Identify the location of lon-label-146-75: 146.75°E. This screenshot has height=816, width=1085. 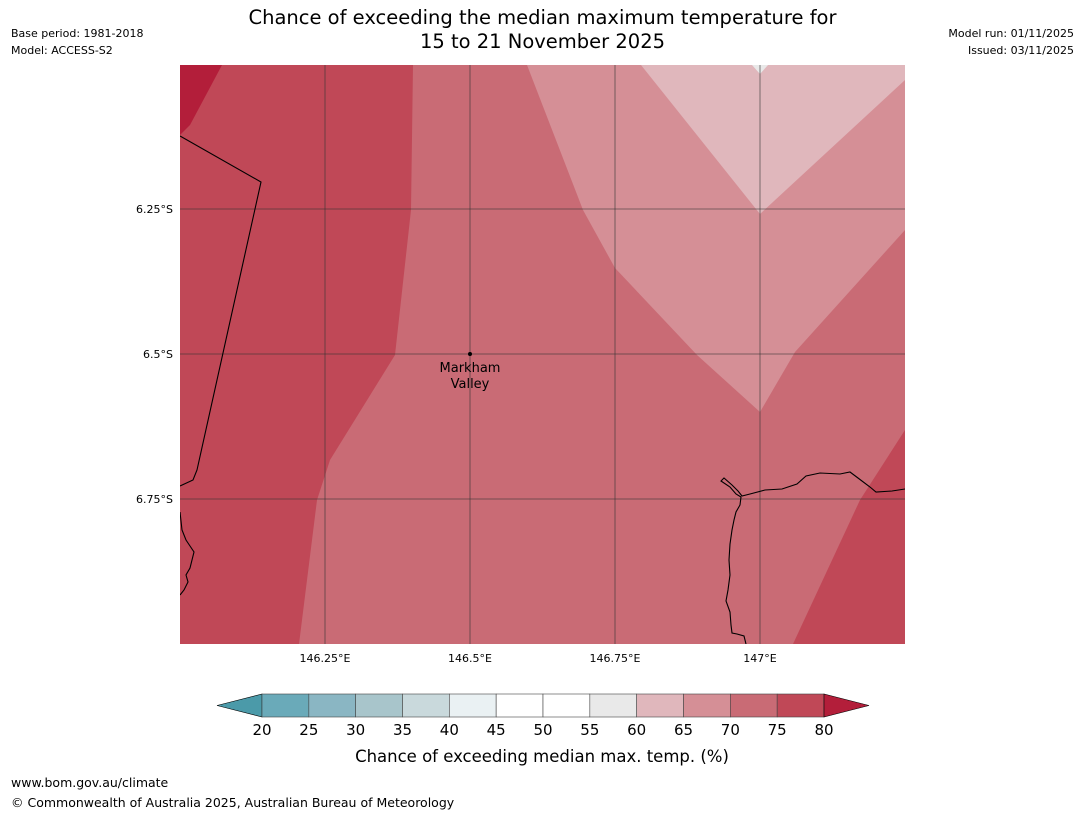
(615, 658).